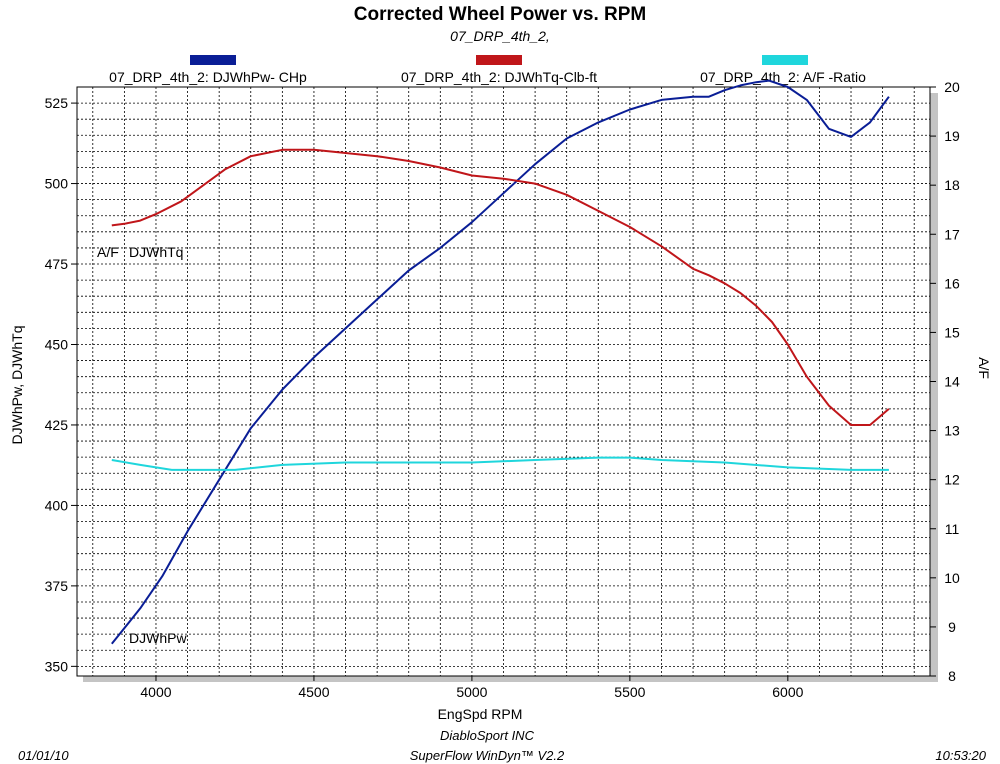  What do you see at coordinates (984, 368) in the screenshot?
I see `y-axis-right-title: A/F` at bounding box center [984, 368].